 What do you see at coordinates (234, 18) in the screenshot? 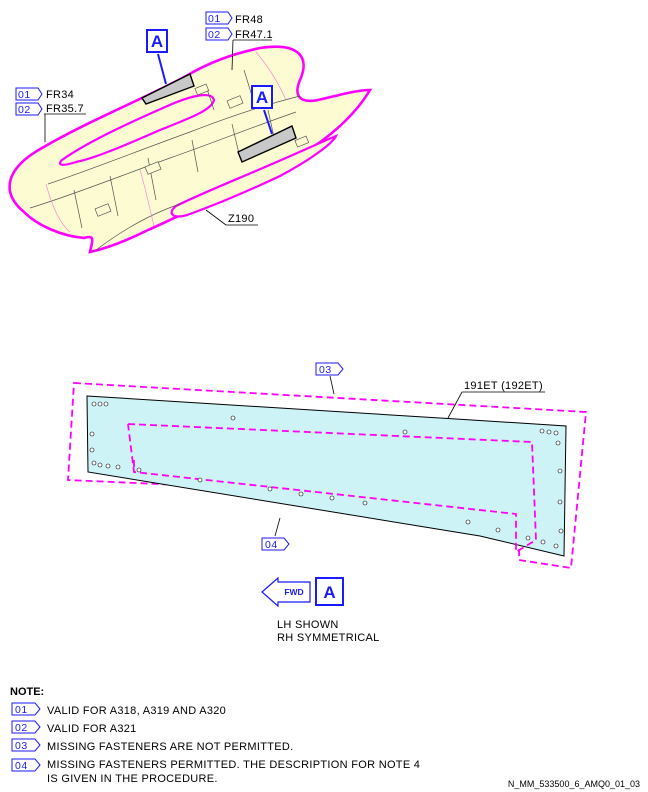
I see `frame-label-fr48: 01 FR48` at bounding box center [234, 18].